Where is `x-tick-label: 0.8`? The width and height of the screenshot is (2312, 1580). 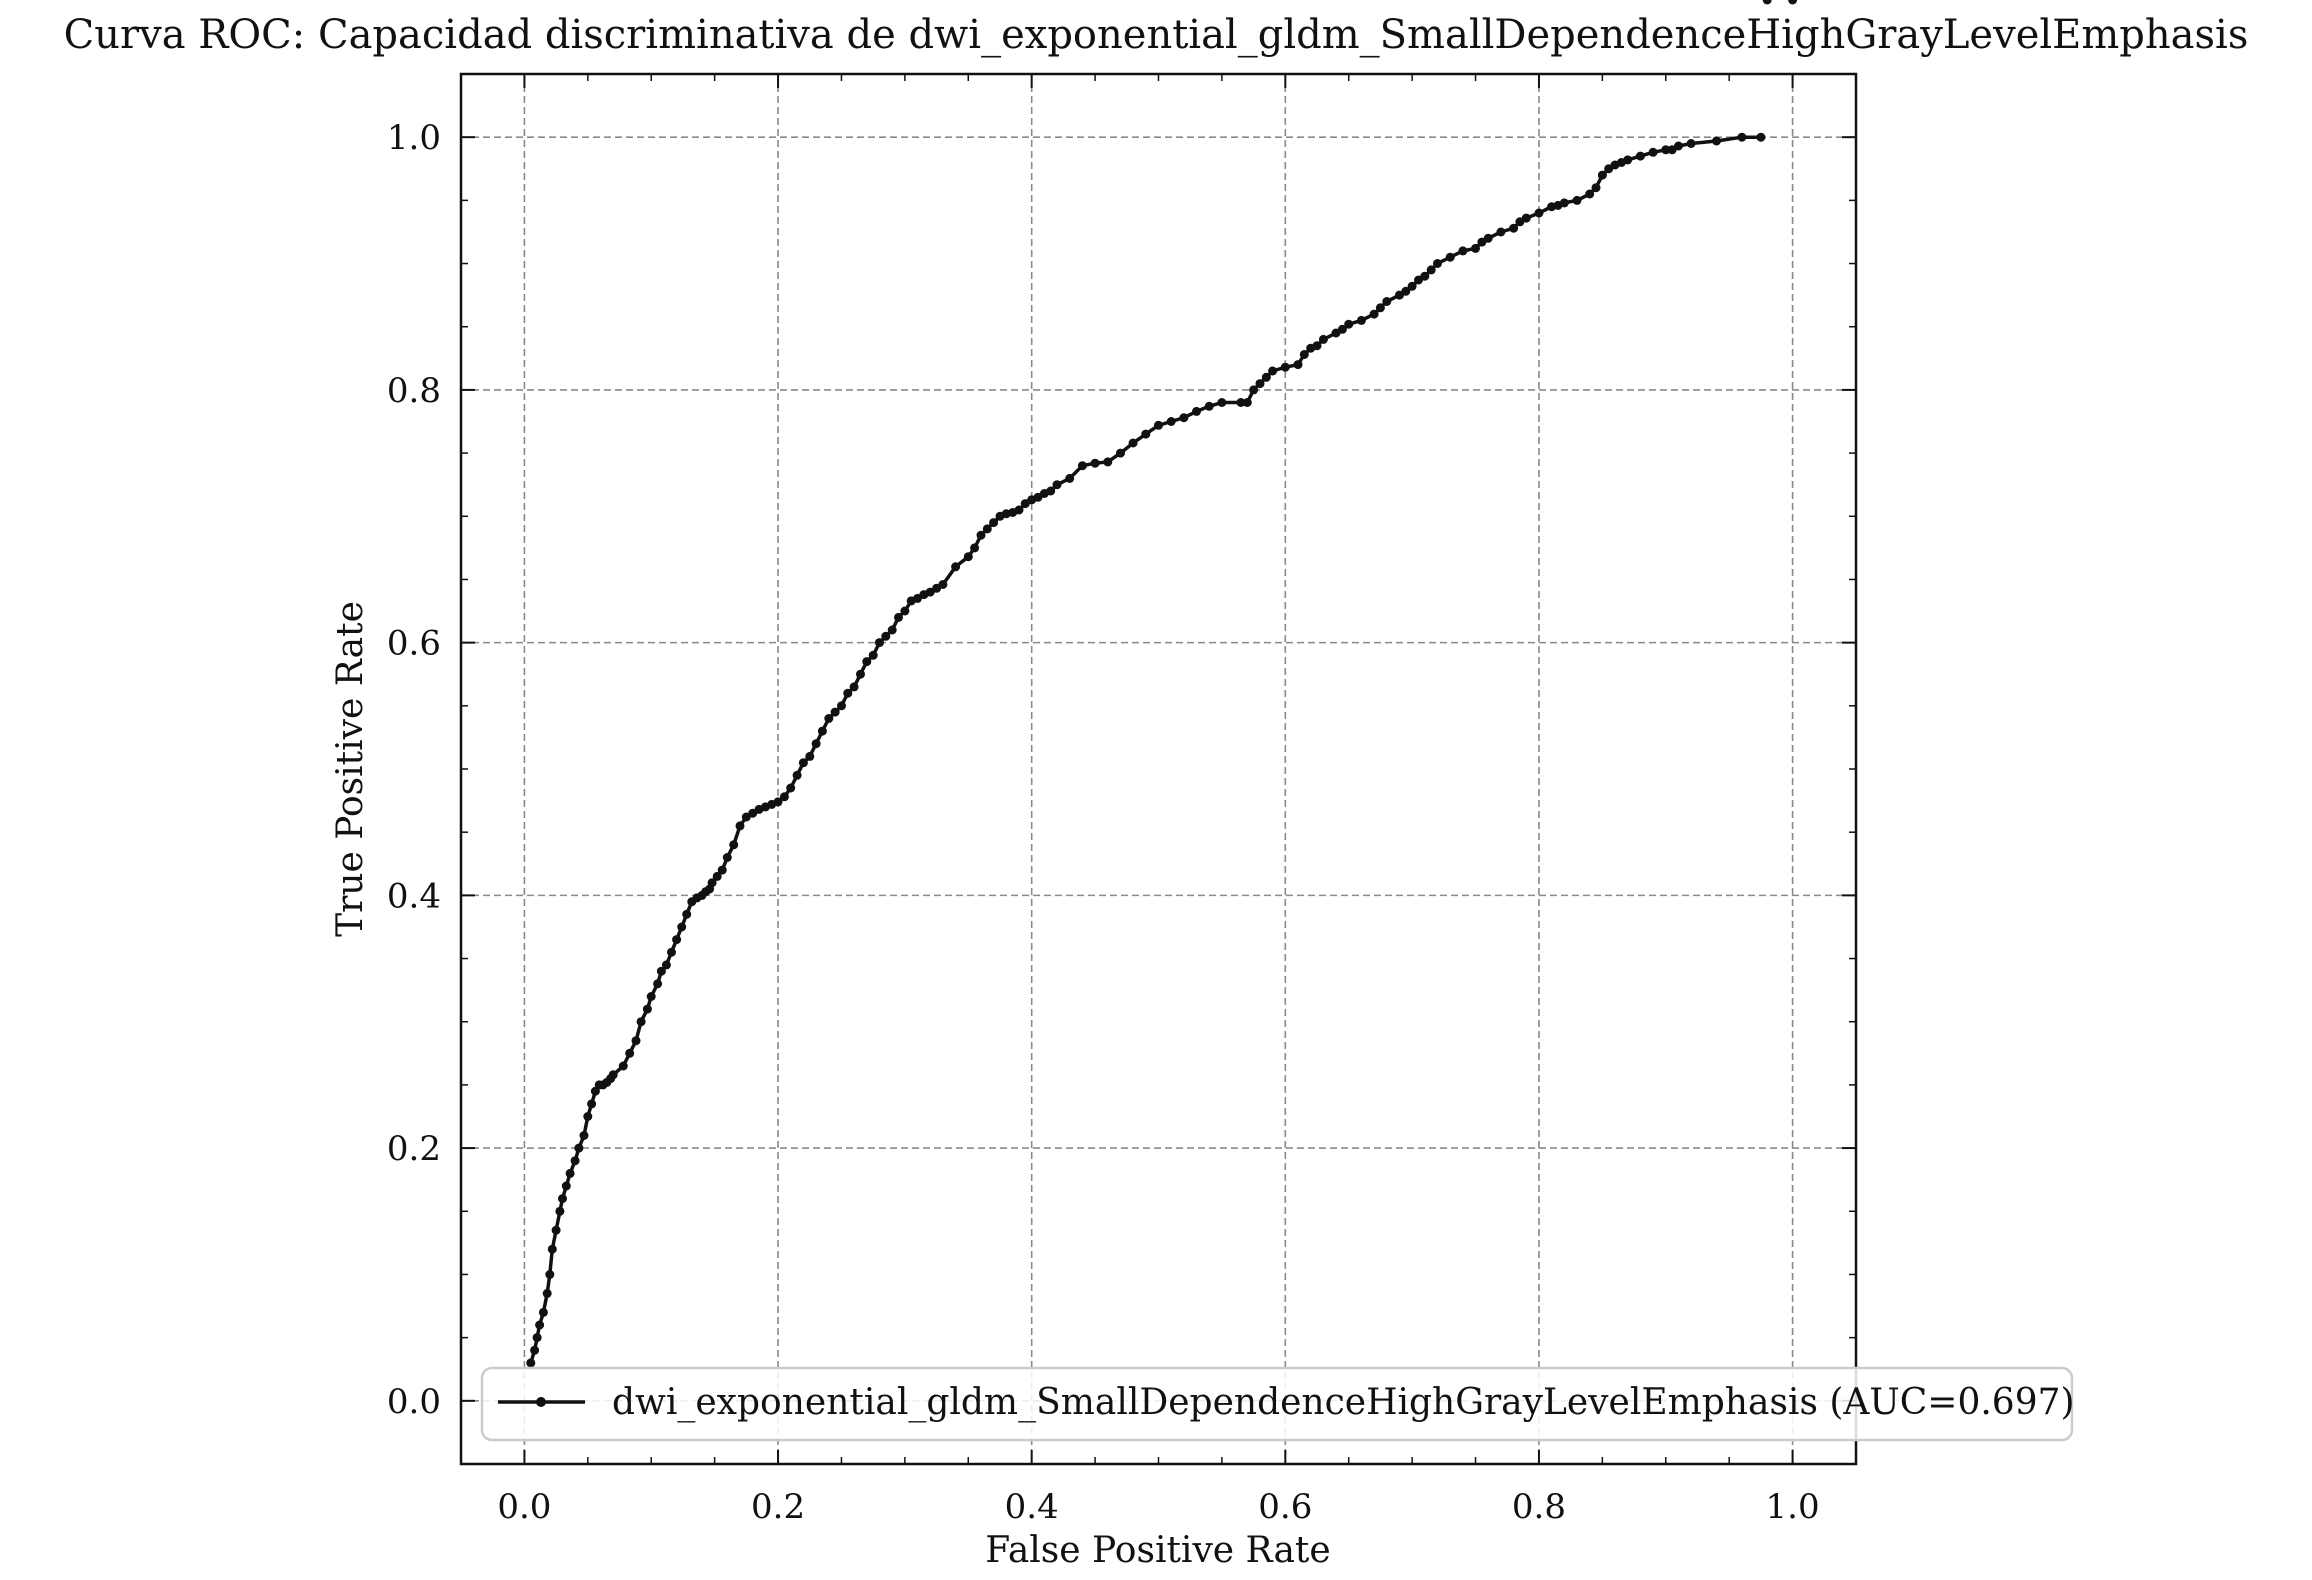
x-tick-label: 0.8 is located at coordinates (1539, 1507).